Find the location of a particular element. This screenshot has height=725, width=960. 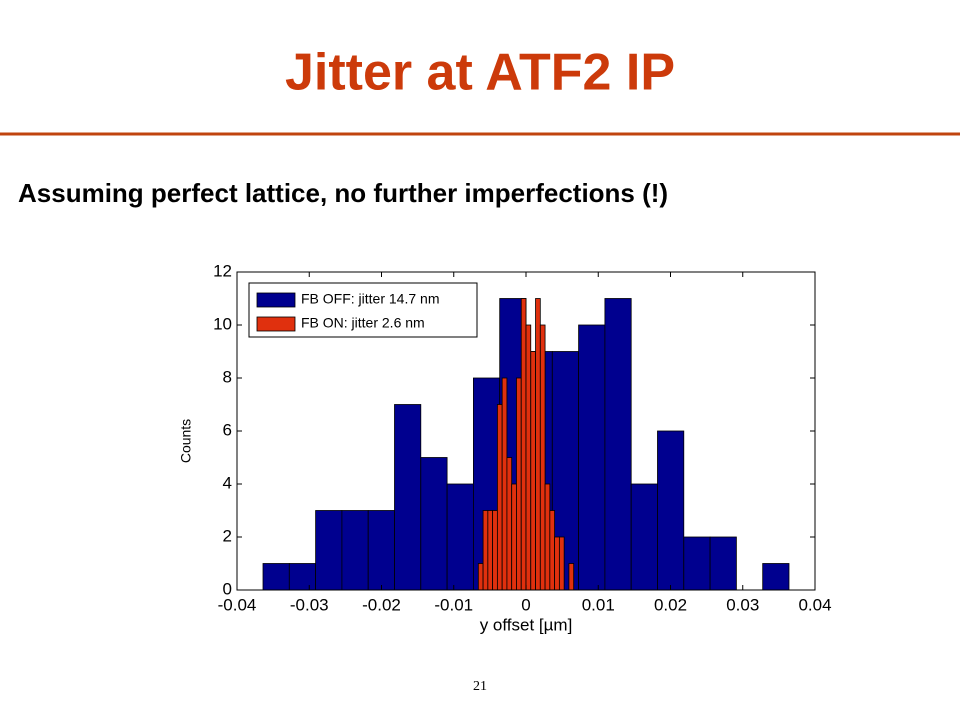

legend-label: FB OFF: jitter 14.7 nm is located at coordinates (370, 299).